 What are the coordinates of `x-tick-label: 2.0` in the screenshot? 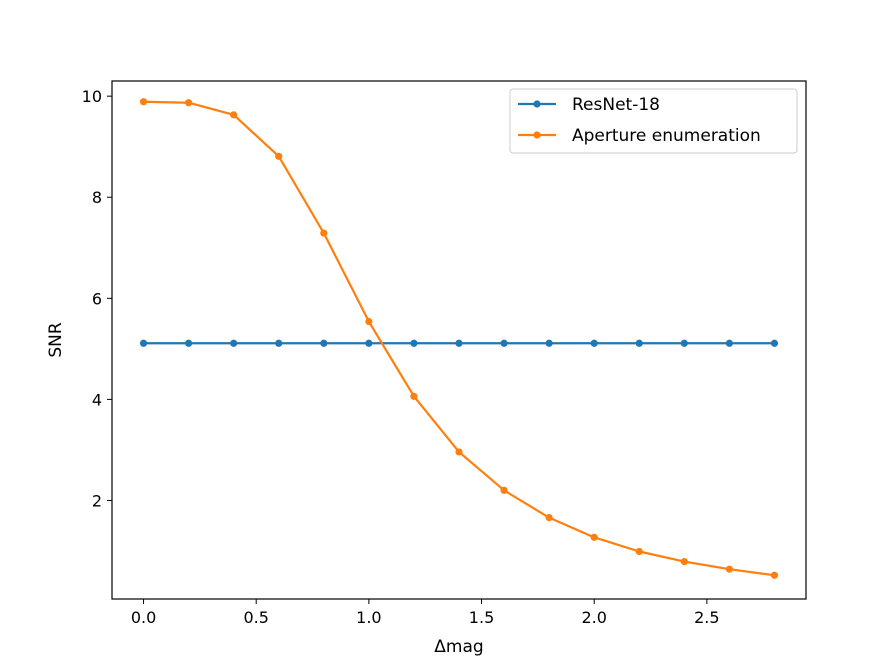 It's located at (593, 617).